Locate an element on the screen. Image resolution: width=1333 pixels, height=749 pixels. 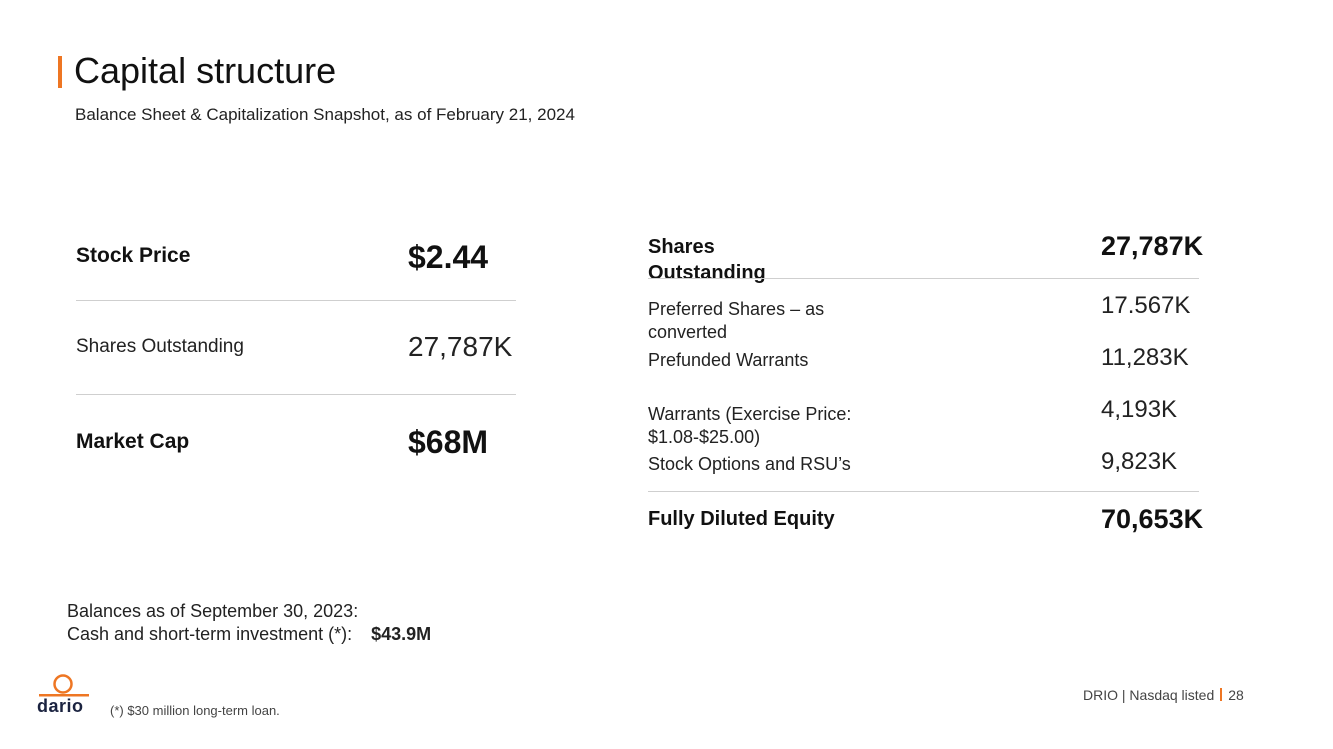
footnote: (*) $30 million long-term loan. is located at coordinates (195, 710).